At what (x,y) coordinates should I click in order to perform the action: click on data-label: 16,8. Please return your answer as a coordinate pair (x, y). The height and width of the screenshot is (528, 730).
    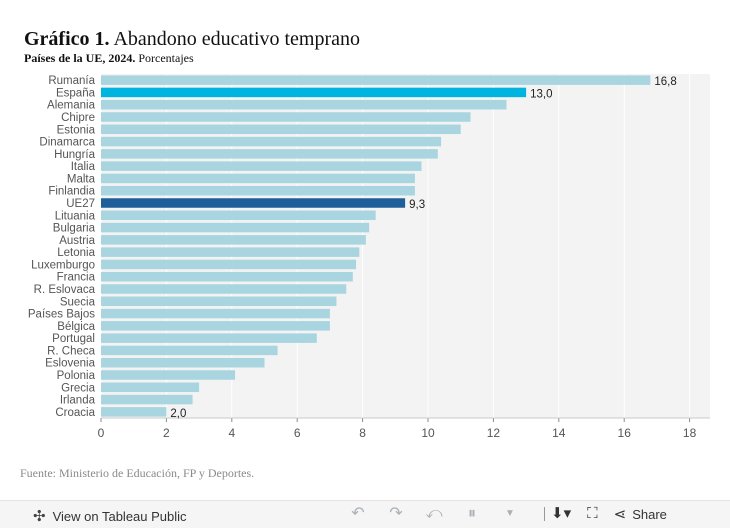
    Looking at the image, I should click on (665, 82).